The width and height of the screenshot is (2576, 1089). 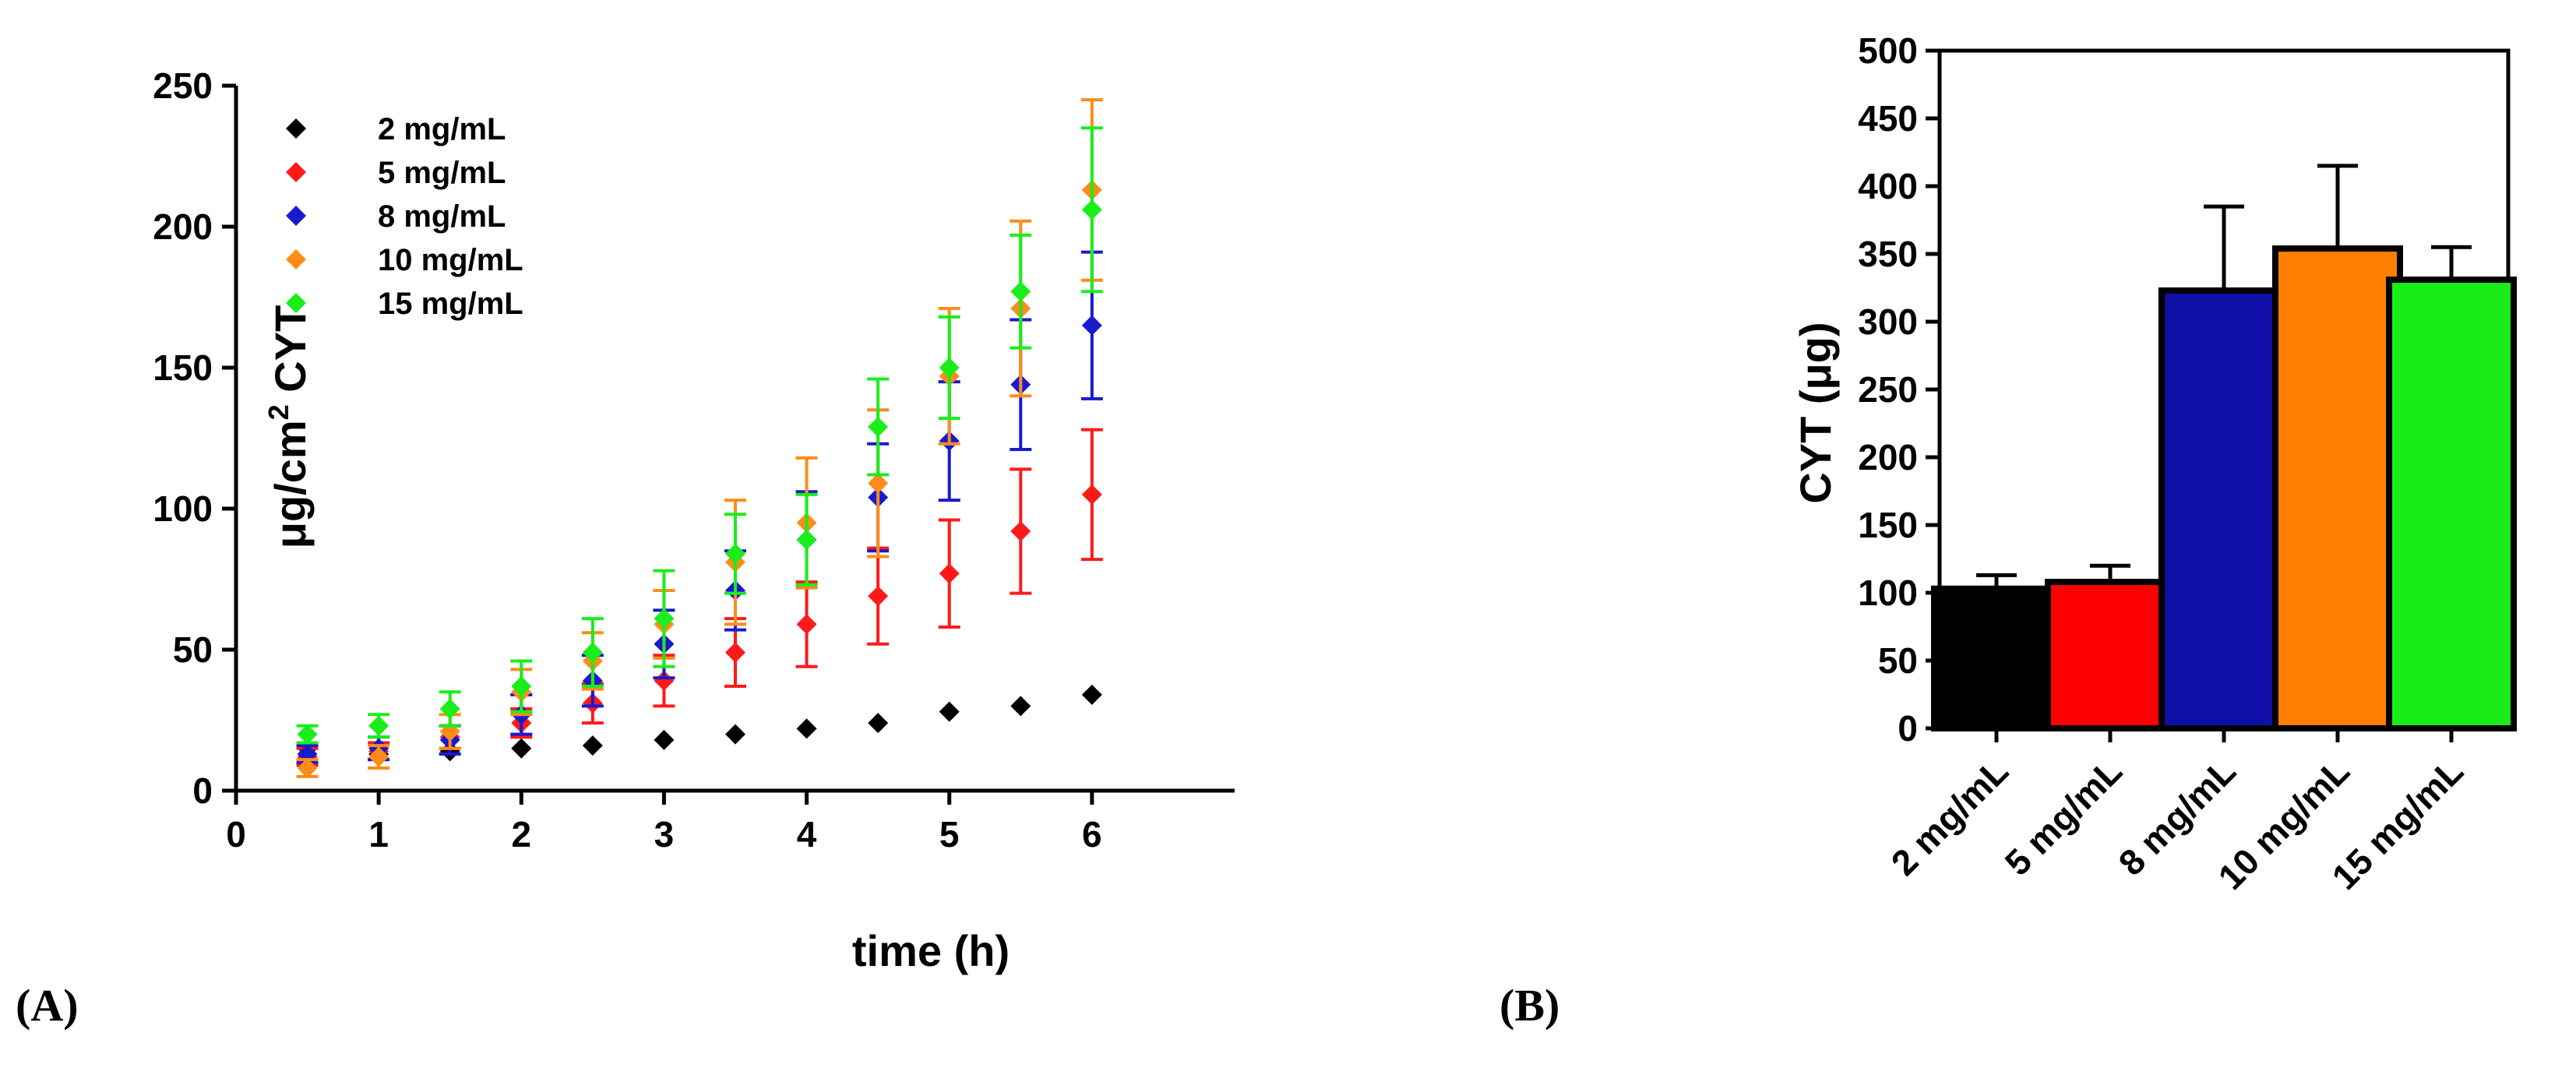 I want to click on panel-a-x-tick-label: 4, so click(x=807, y=834).